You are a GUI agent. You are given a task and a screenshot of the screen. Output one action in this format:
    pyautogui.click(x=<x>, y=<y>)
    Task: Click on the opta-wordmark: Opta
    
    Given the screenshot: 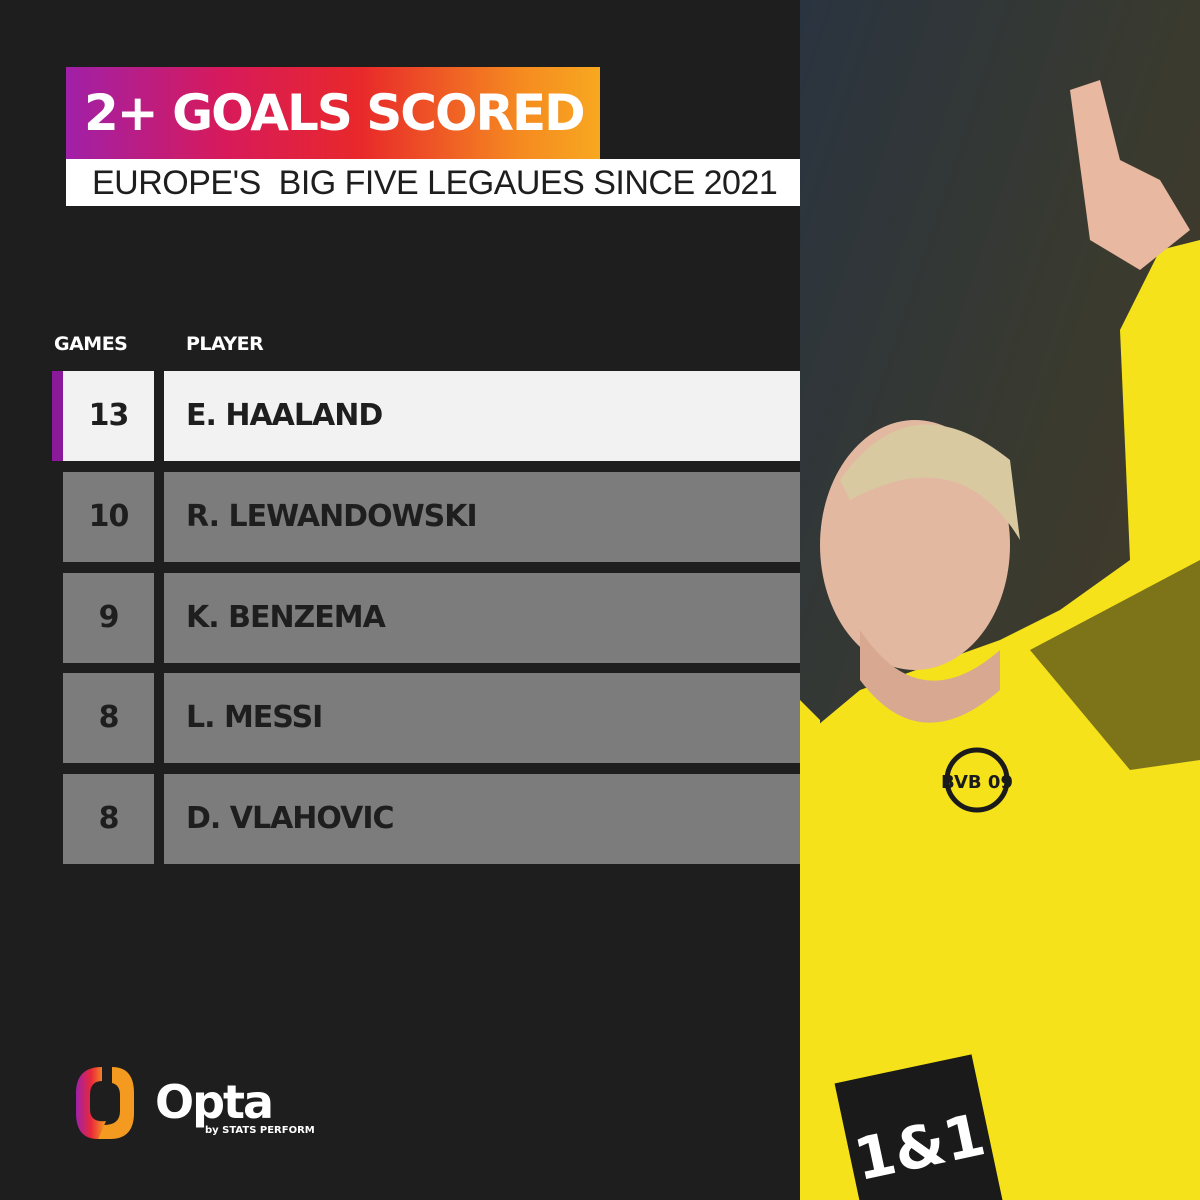 What is the action you would take?
    pyautogui.click(x=214, y=1102)
    